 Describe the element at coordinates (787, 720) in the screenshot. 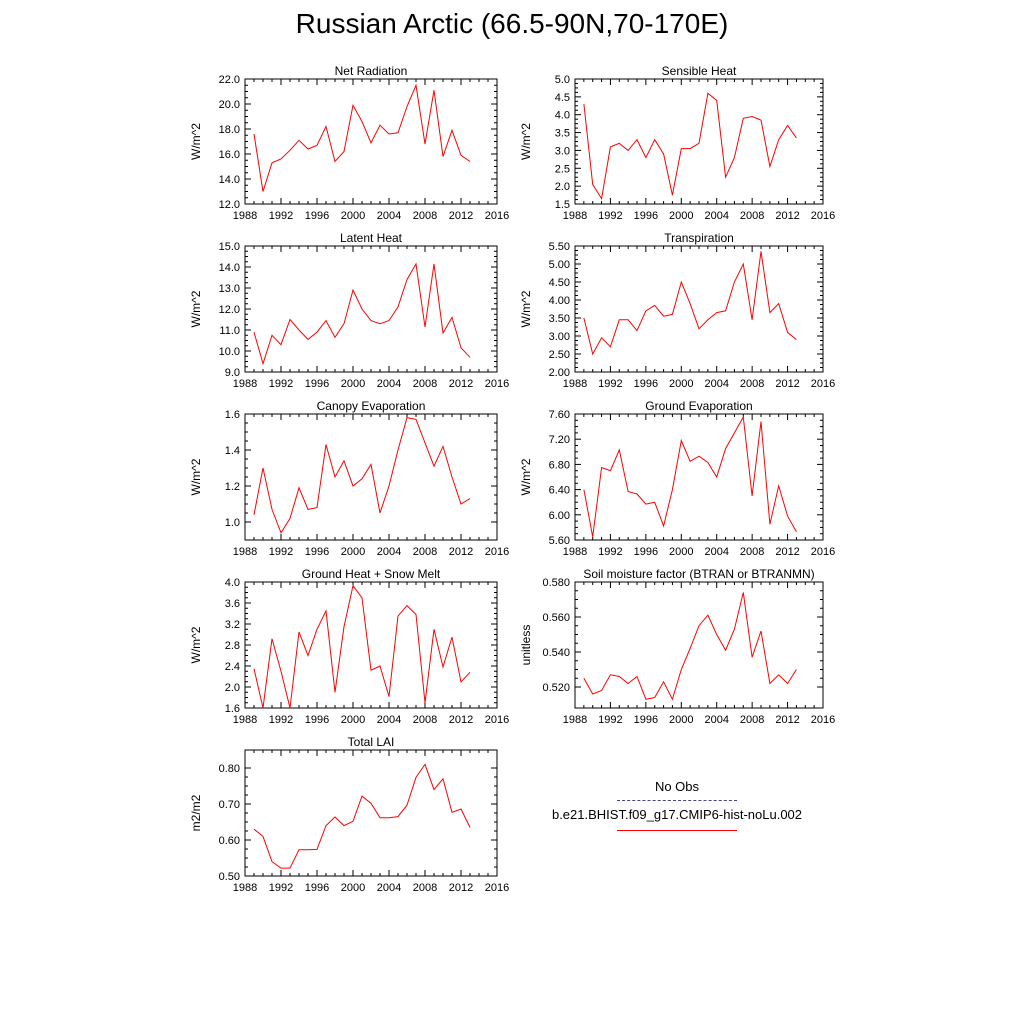

I see `panel-8-xtick-label: 2012` at that location.